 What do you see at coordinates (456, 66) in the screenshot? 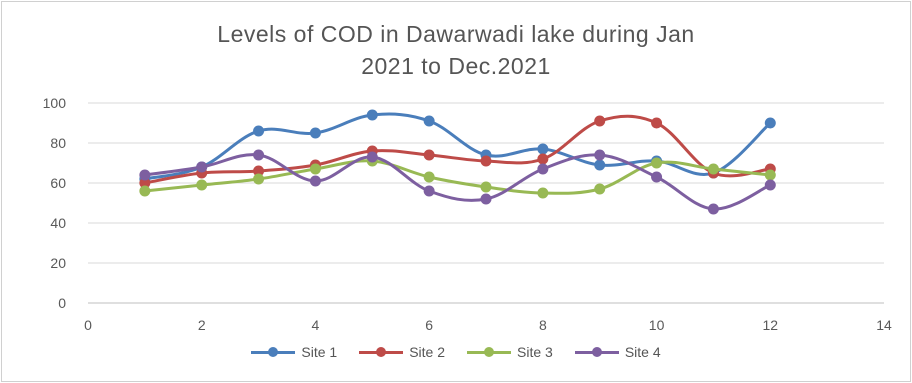
I see `chart-title-line-2: 2021 to Dec.2021` at bounding box center [456, 66].